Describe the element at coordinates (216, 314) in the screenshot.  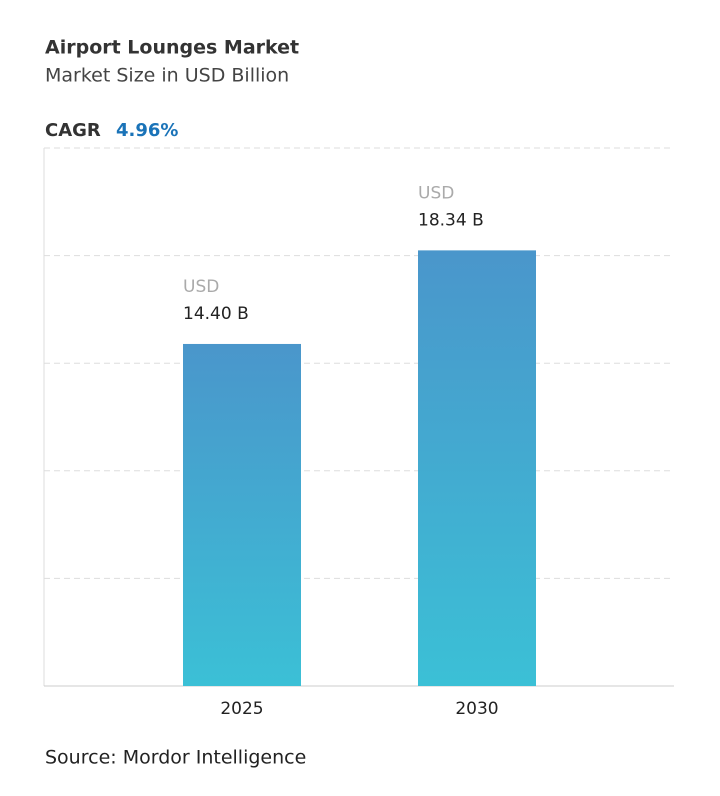
I see `value-label: 14.40 B` at that location.